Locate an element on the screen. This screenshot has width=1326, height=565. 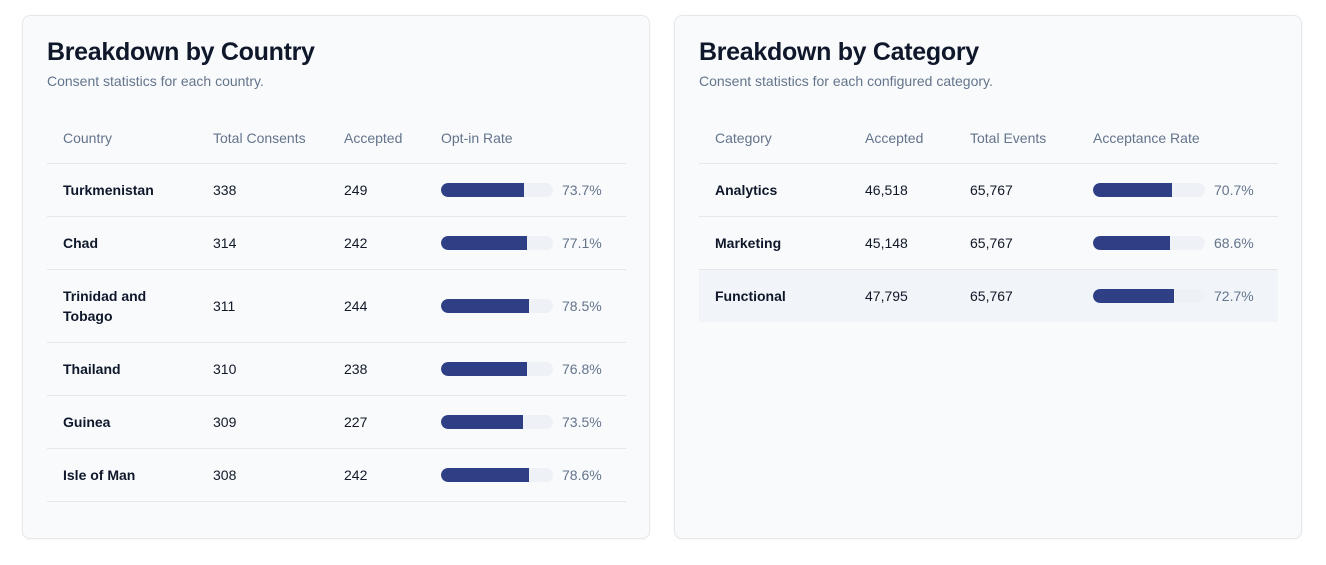
rate-indicator: 76.8% is located at coordinates (525, 369).